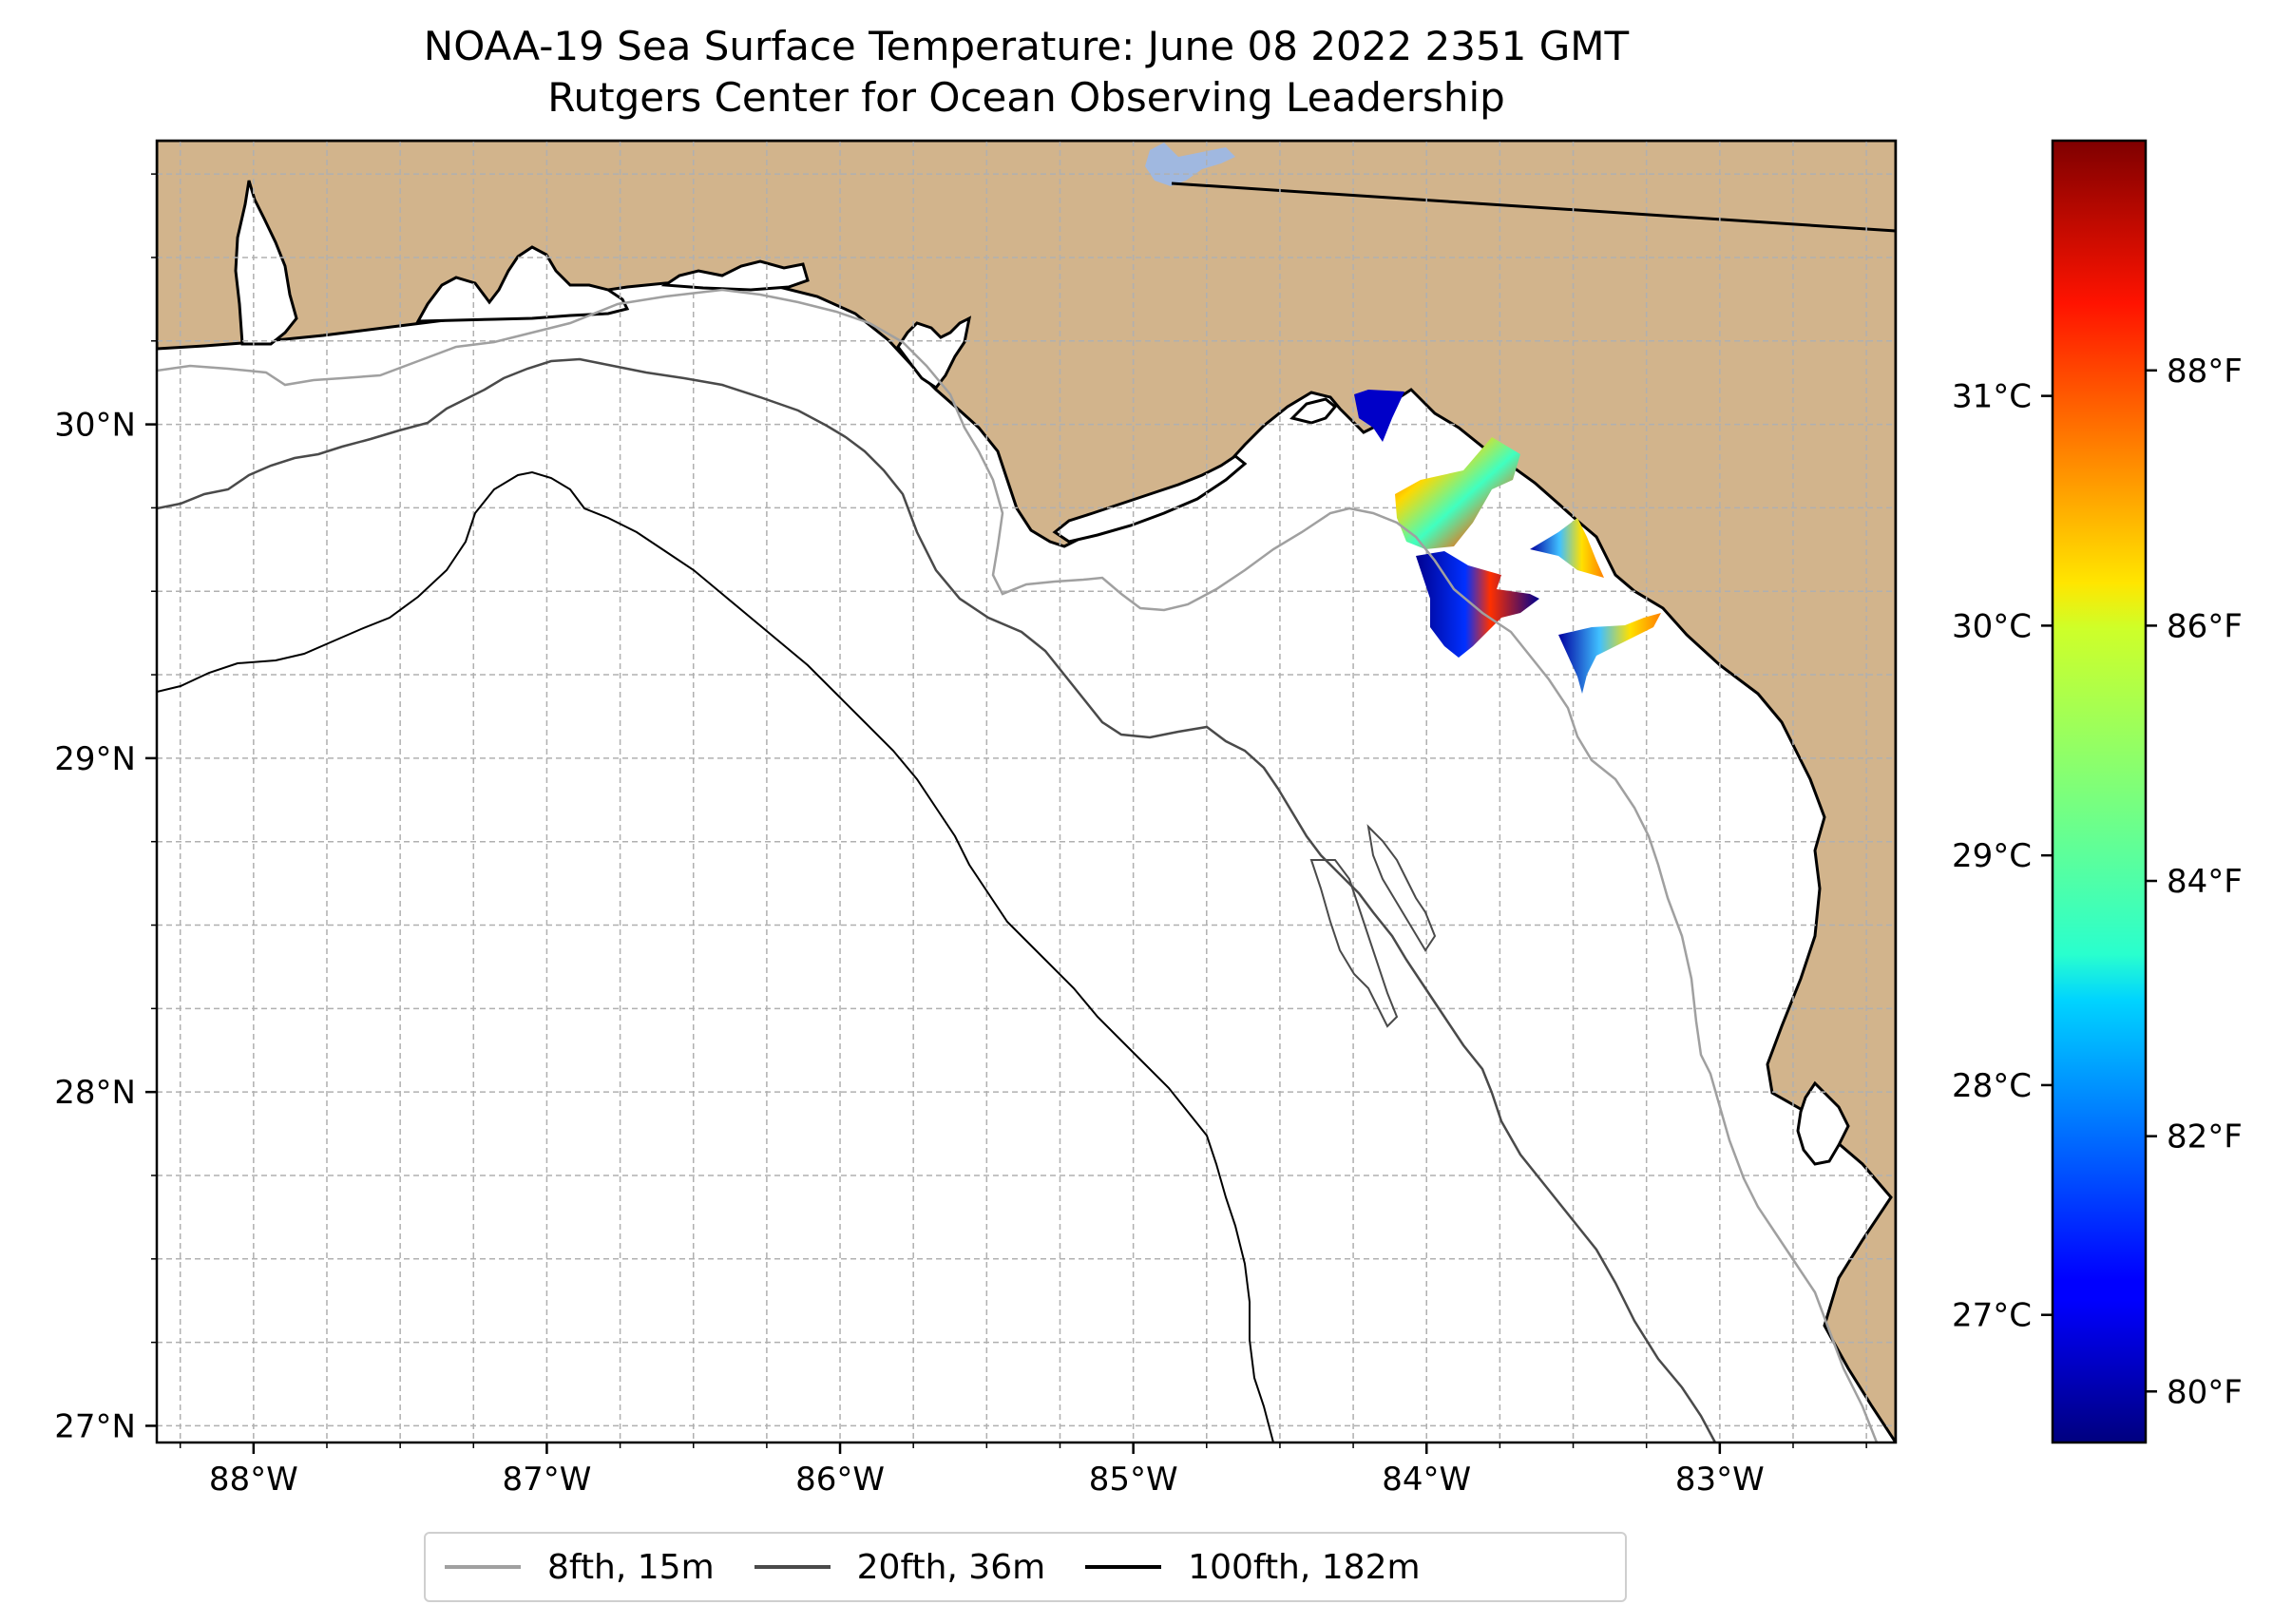 The image size is (2292, 1624). I want to click on legend-line-100fth, so click(1123, 1567).